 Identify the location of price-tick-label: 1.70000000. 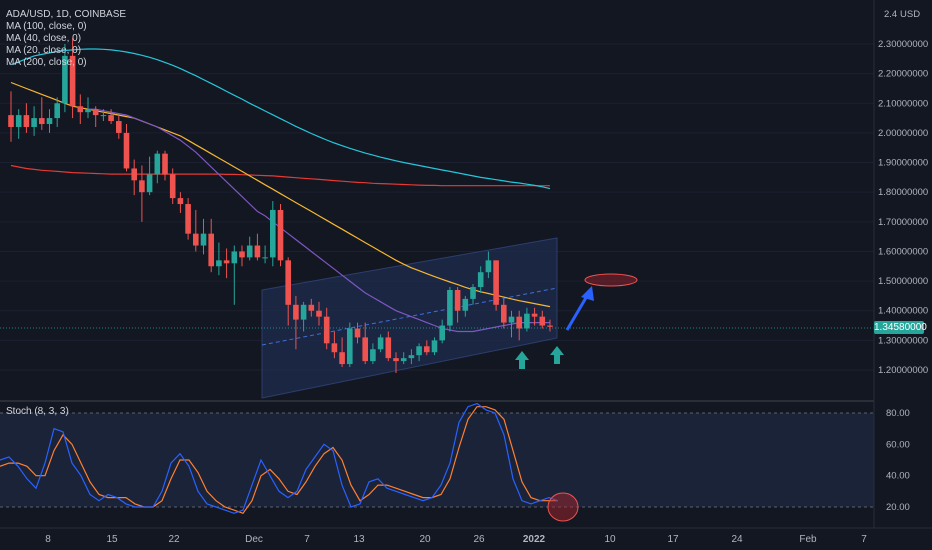
(903, 222).